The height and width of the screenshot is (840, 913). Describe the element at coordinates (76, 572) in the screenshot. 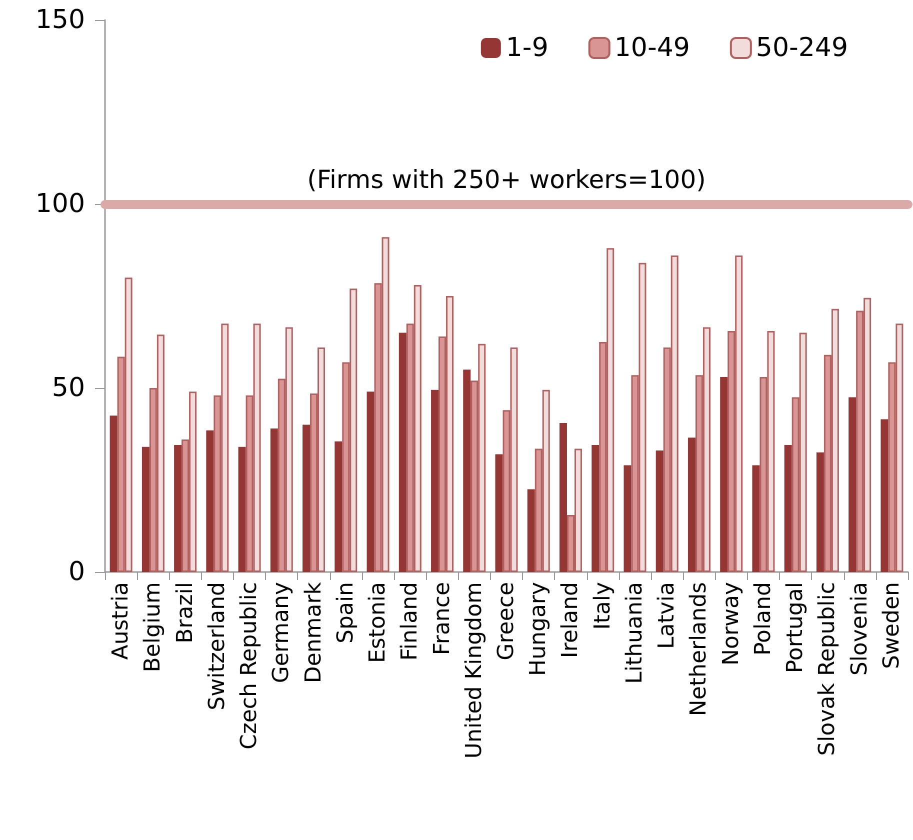

I see `y-tick-label: 0` at that location.